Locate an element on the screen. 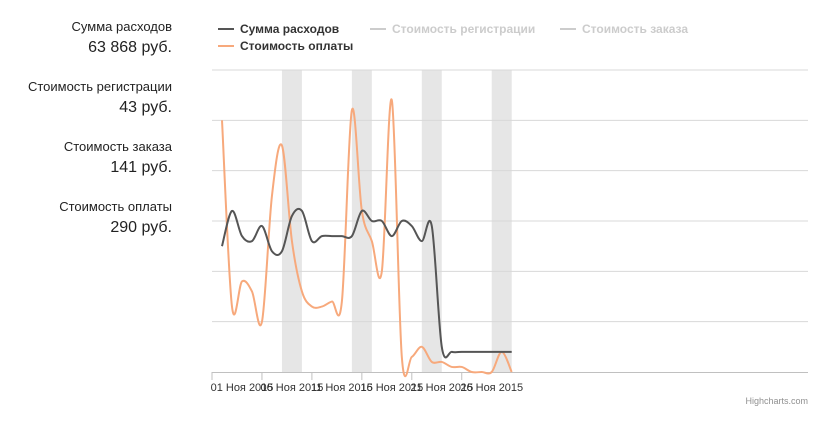  summary-label: Стоимость регистрации is located at coordinates (99, 86).